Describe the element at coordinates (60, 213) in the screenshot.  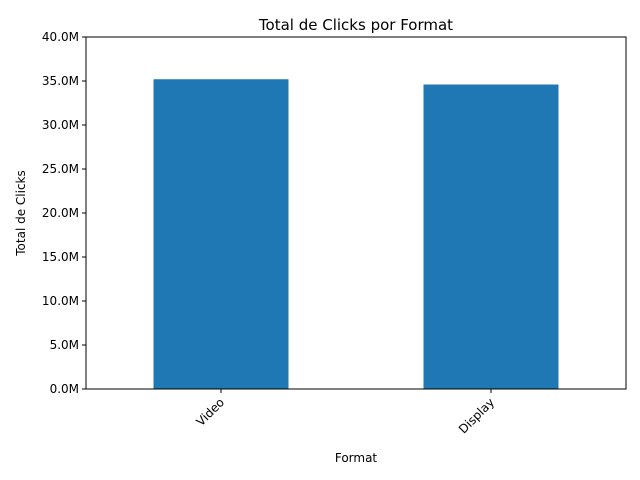
I see `y-tick-label: 20.0M` at that location.